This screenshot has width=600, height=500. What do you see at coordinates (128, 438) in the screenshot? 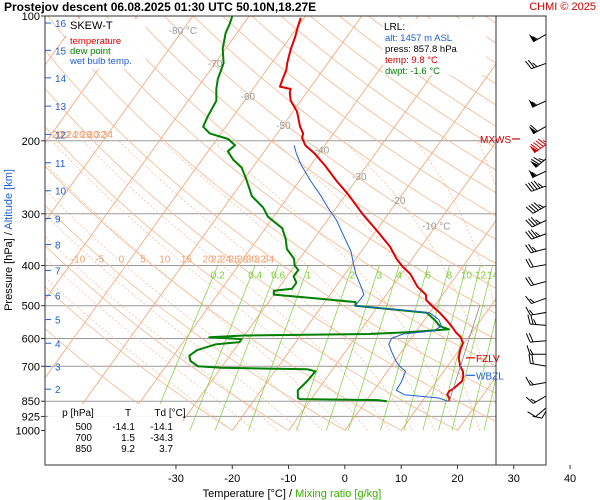
I see `summary-table-cell: 1.5` at bounding box center [128, 438].